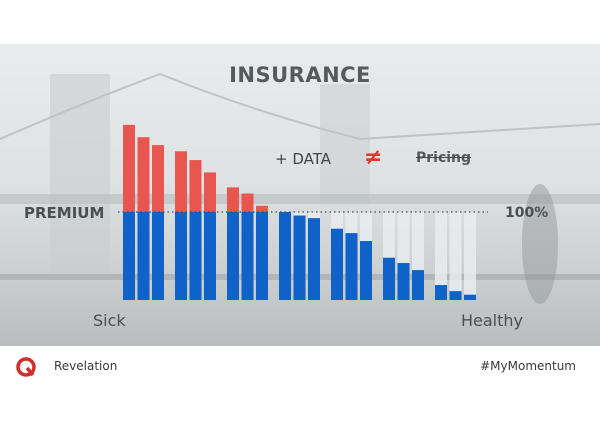 The image size is (600, 424). Describe the element at coordinates (373, 157) in the screenshot. I see `not-equal-icon: ≠` at that location.